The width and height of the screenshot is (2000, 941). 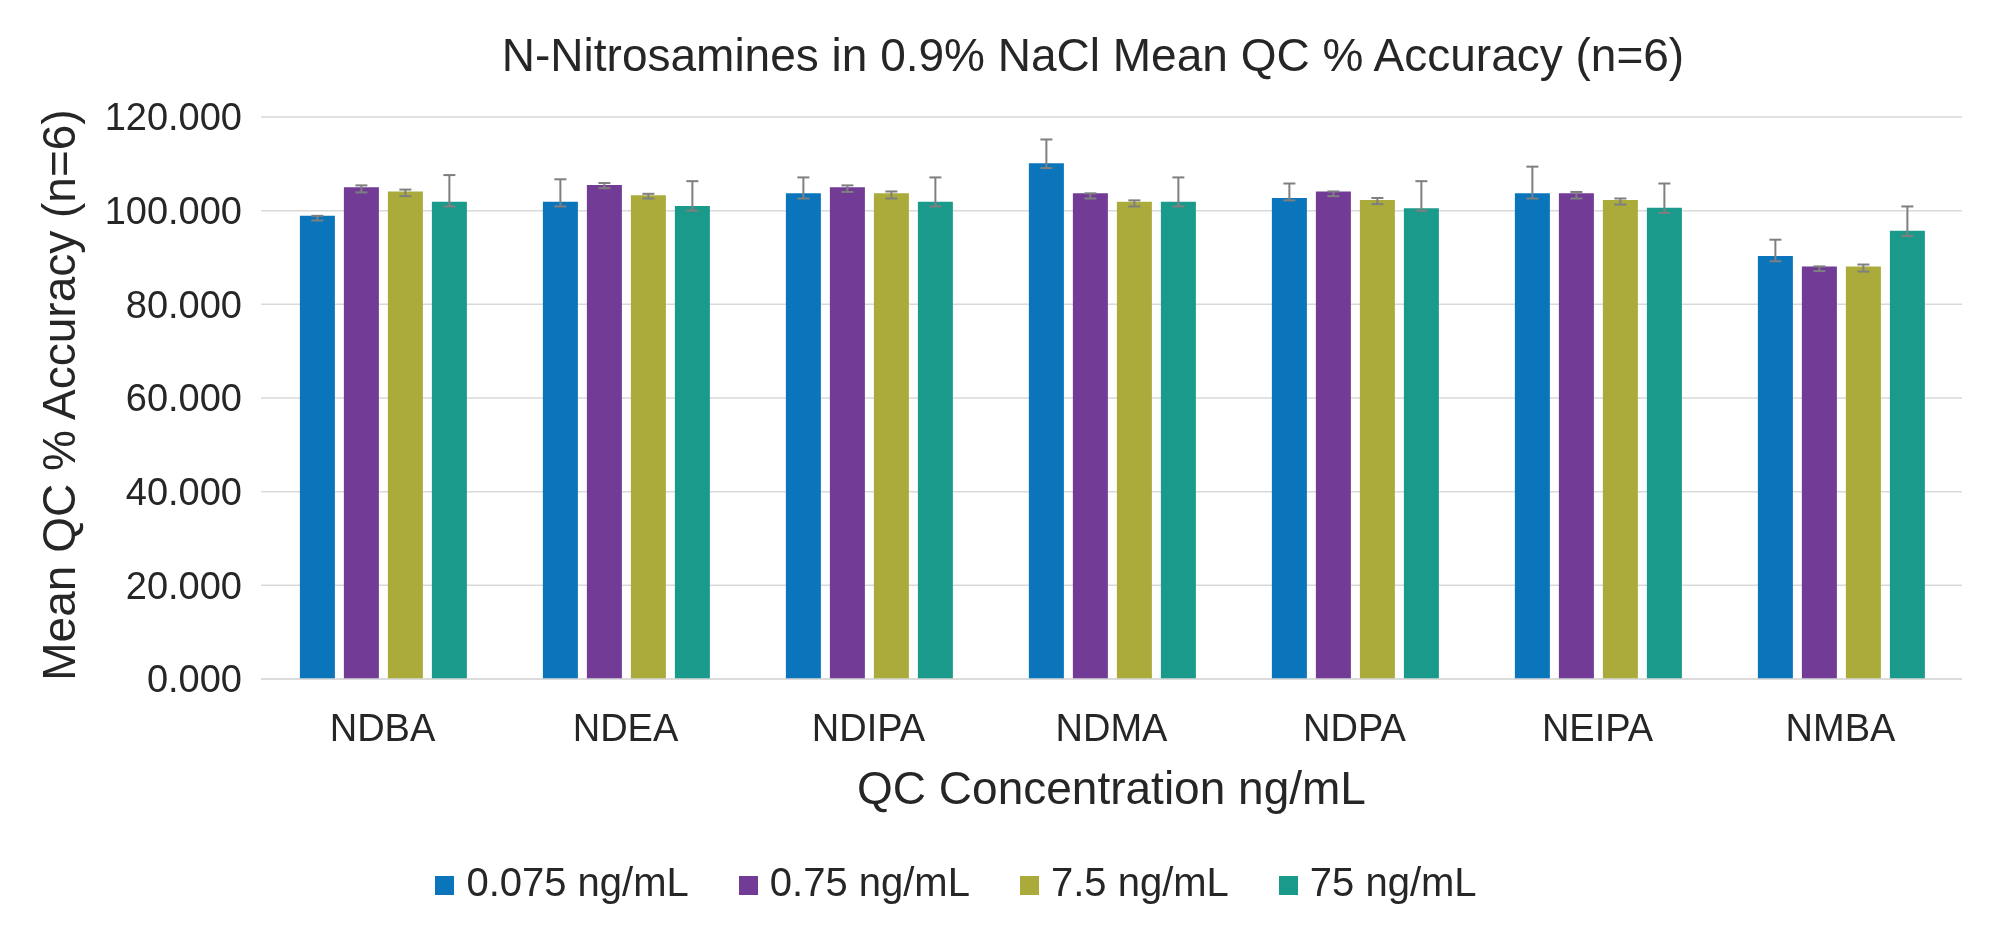 What do you see at coordinates (1393, 882) in the screenshot?
I see `legend-label: 75 ng/mL` at bounding box center [1393, 882].